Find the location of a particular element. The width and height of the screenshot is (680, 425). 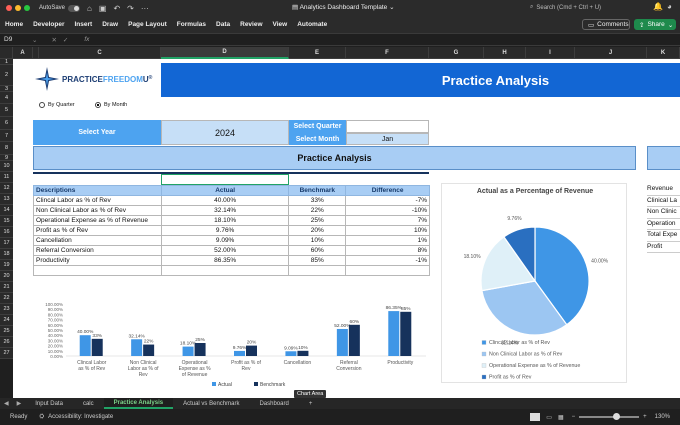

row-header-13: 13 is located at coordinates (6, 199).